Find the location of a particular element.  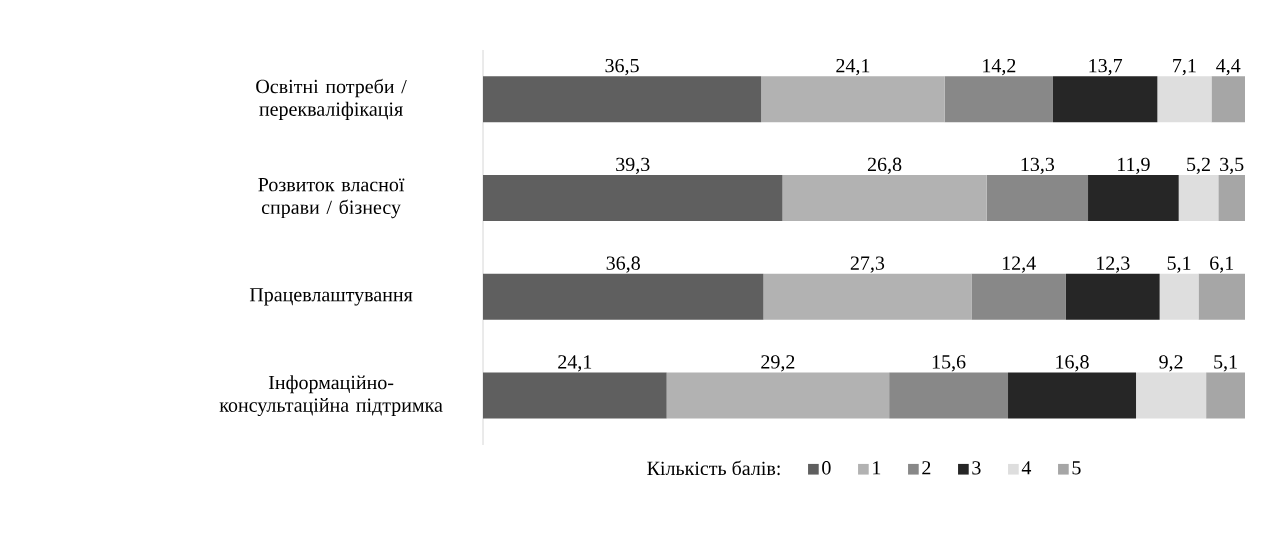

data-label: 7,1 is located at coordinates (1184, 67).